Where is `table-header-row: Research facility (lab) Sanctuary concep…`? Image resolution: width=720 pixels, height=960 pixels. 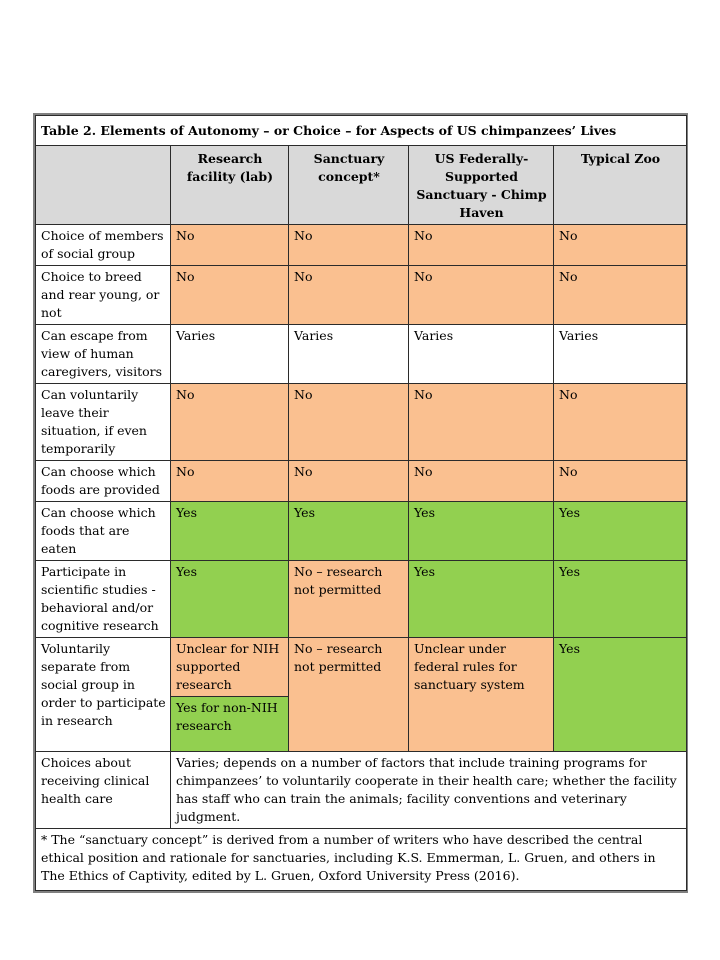 table-header-row: Research facility (lab) Sanctuary concep… is located at coordinates (361, 185).